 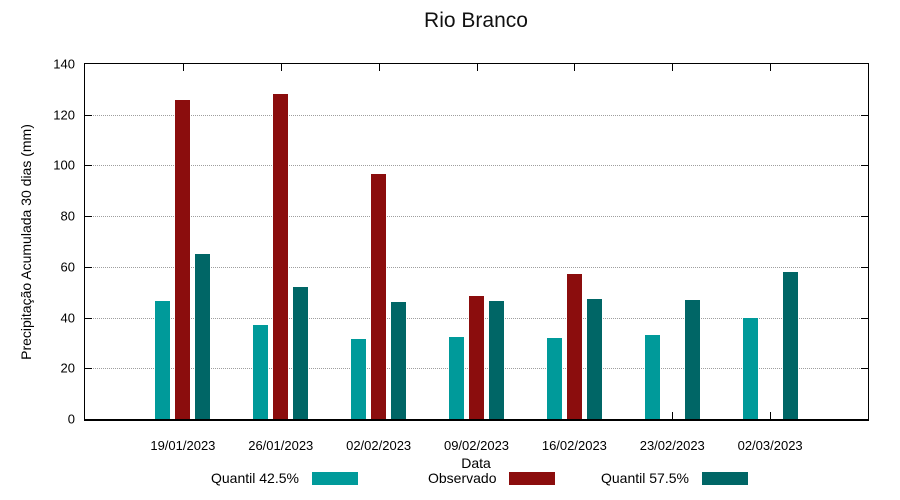 I want to click on y-tick-label: 140, so click(x=64, y=64).